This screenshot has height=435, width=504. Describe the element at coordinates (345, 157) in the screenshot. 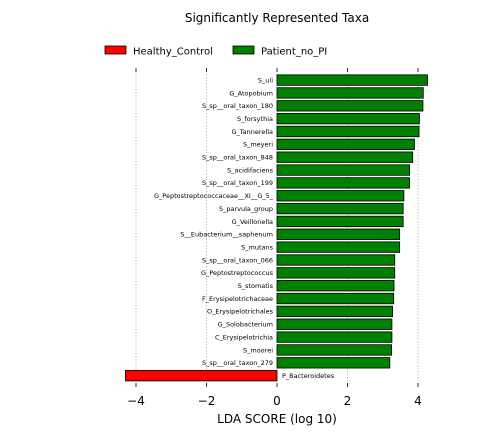

I see `bar-S_sp__oral_taxon_848` at that location.